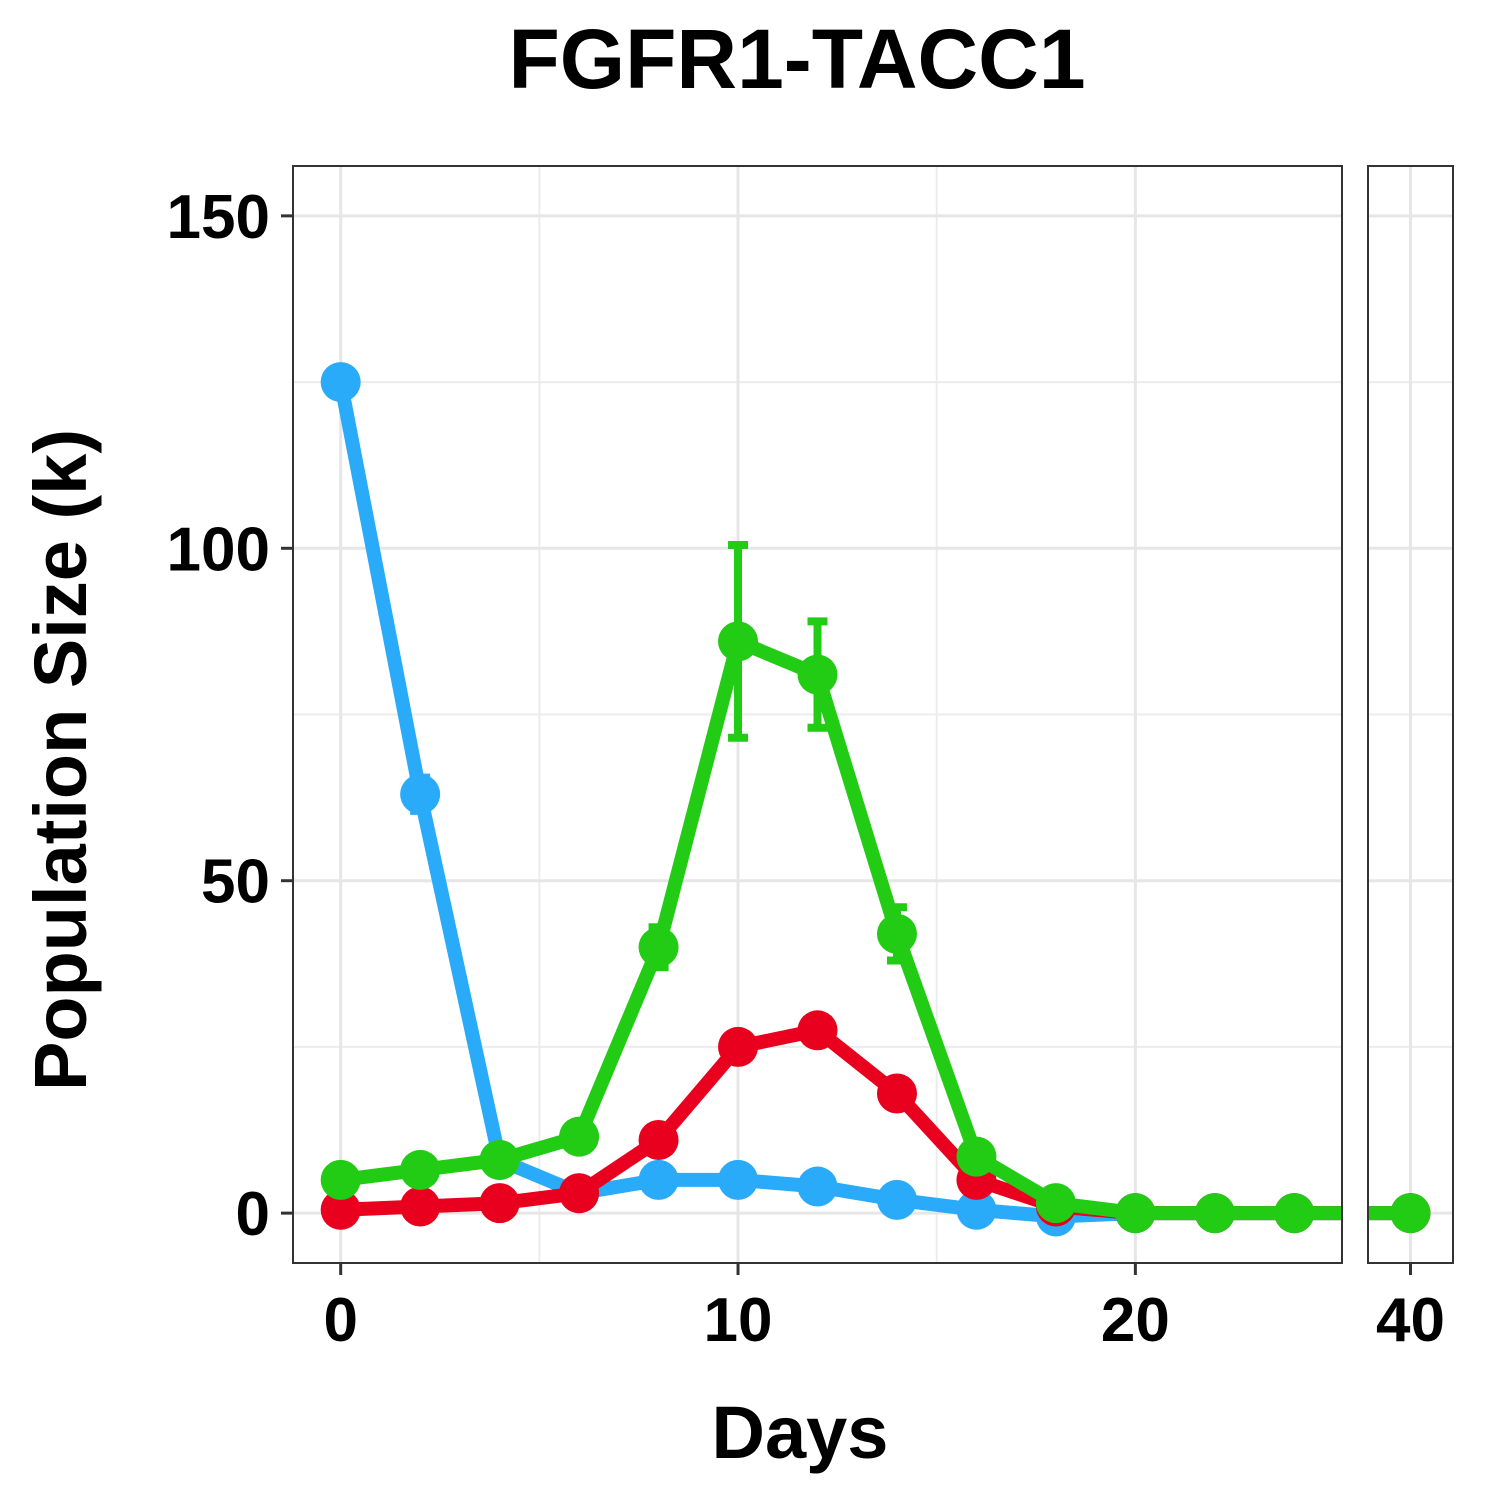 This screenshot has height=1500, width=1500. I want to click on x-axis: 0 10 20 40, so click(884, 1309).